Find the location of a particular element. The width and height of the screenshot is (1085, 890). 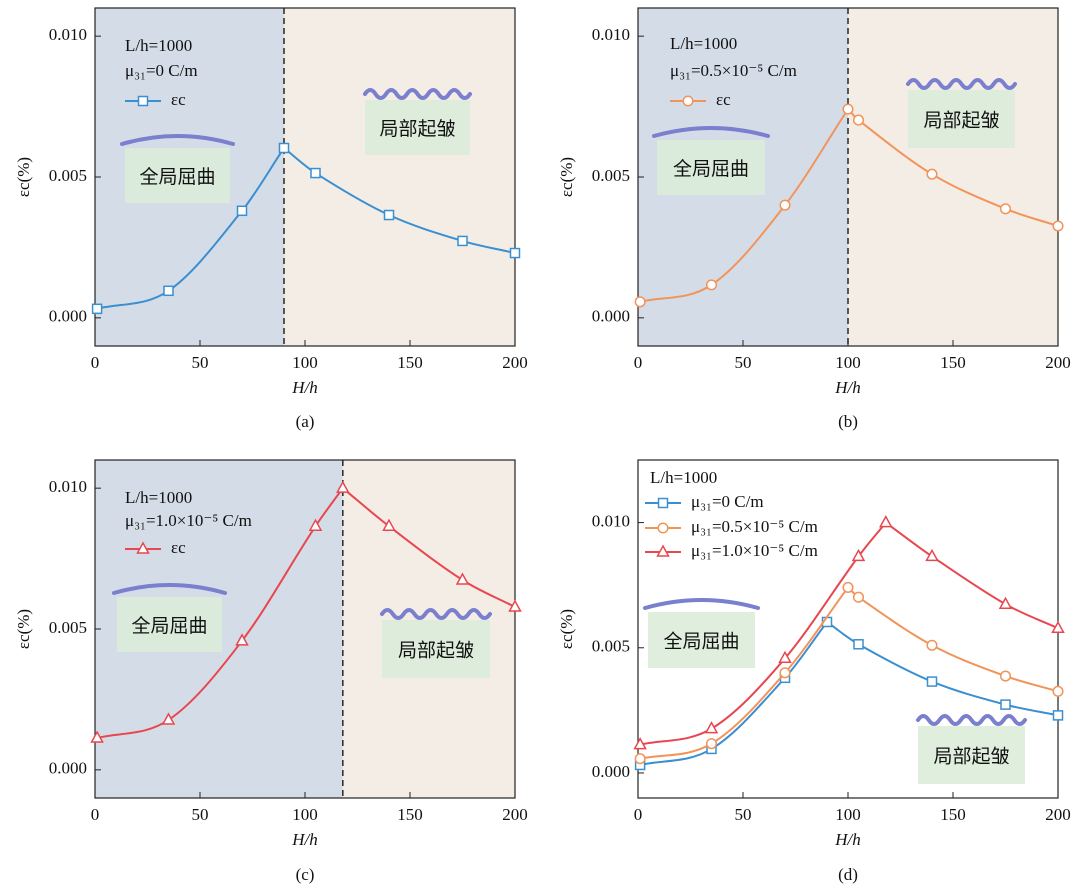

caption: (c) is located at coordinates (305, 874).